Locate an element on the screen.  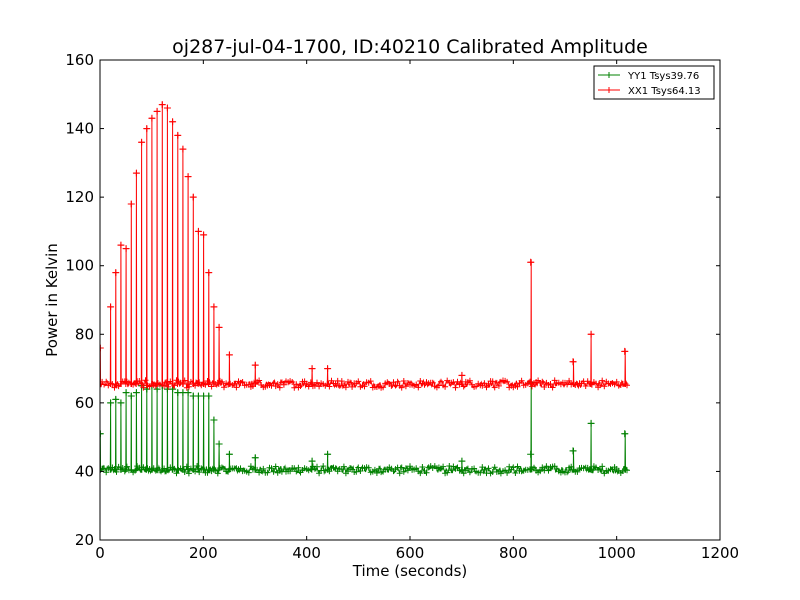
y-tick-label: 160 is located at coordinates (79, 60).